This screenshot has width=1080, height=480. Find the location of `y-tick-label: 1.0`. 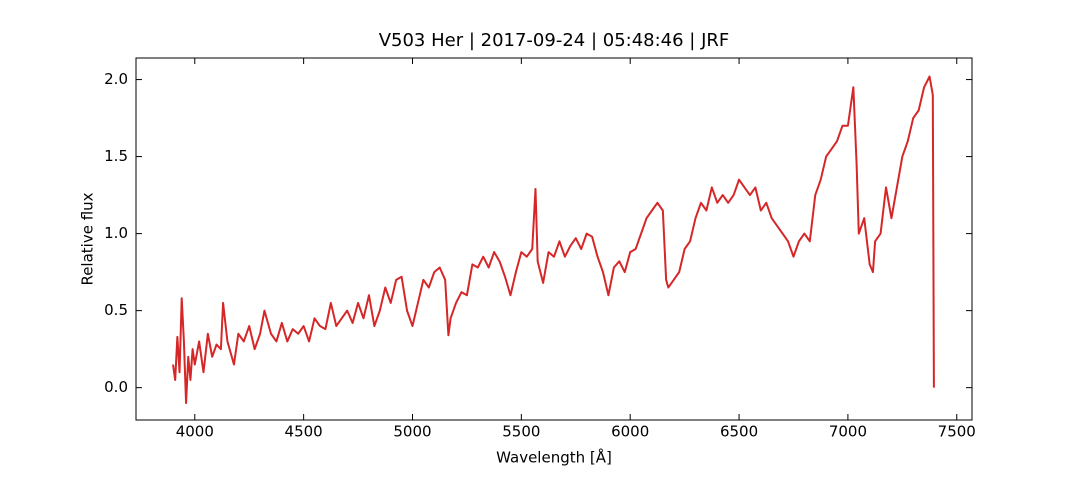

y-tick-label: 1.0 is located at coordinates (116, 233).